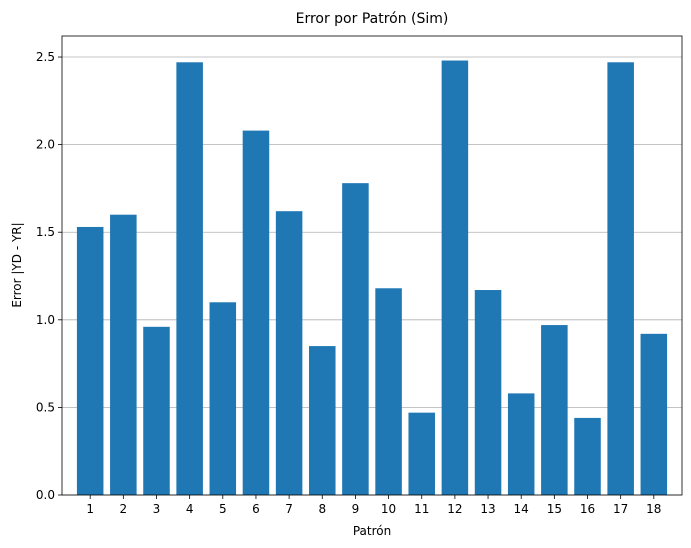 The image size is (691, 548). Describe the element at coordinates (17, 264) in the screenshot. I see `y-axis-label: Error |YD - YR|` at that location.